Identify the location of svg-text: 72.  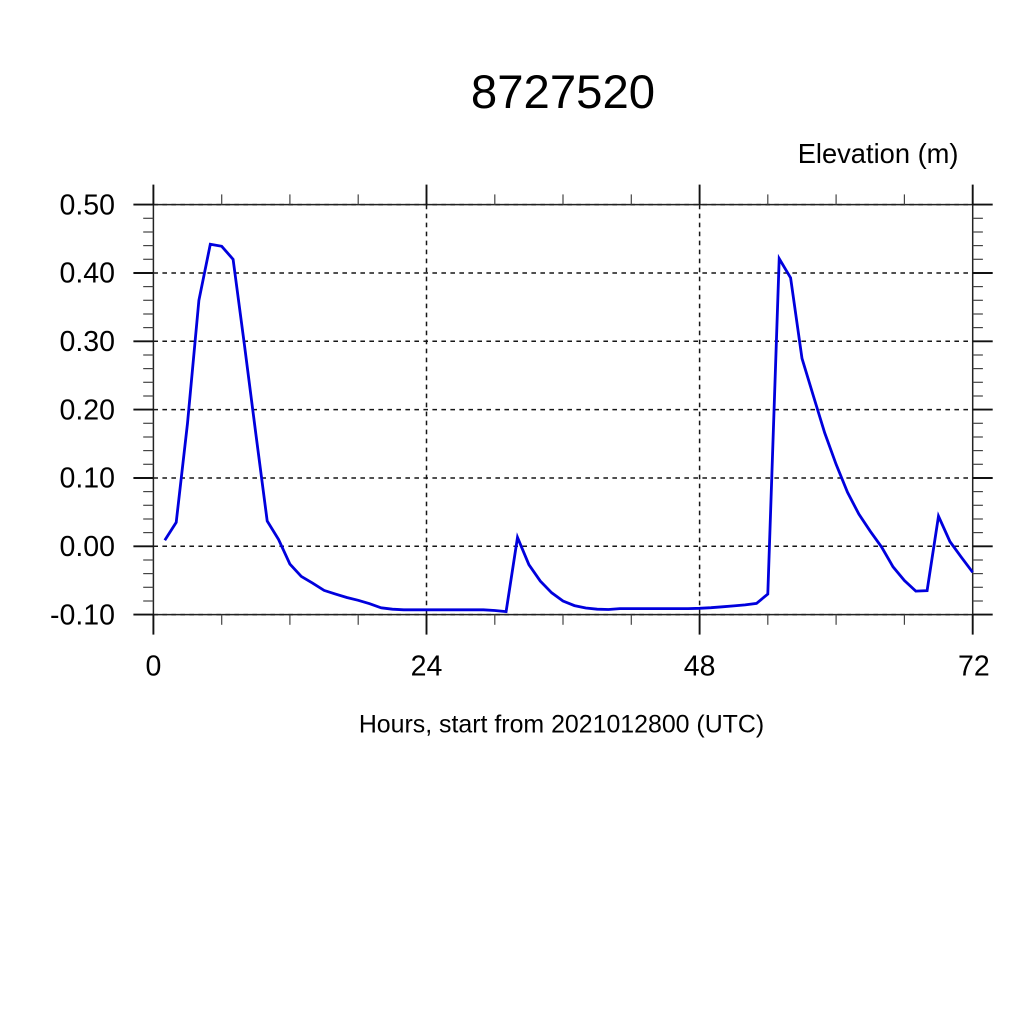
(974, 666).